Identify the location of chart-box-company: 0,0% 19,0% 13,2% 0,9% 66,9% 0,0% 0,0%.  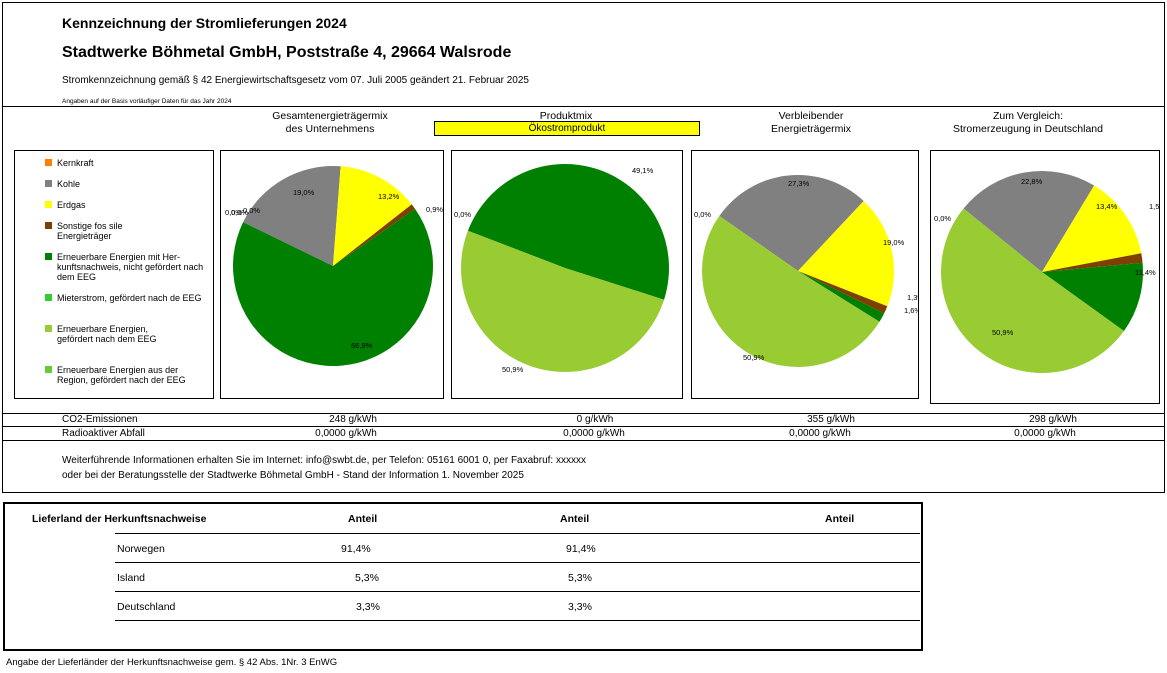
(332, 274).